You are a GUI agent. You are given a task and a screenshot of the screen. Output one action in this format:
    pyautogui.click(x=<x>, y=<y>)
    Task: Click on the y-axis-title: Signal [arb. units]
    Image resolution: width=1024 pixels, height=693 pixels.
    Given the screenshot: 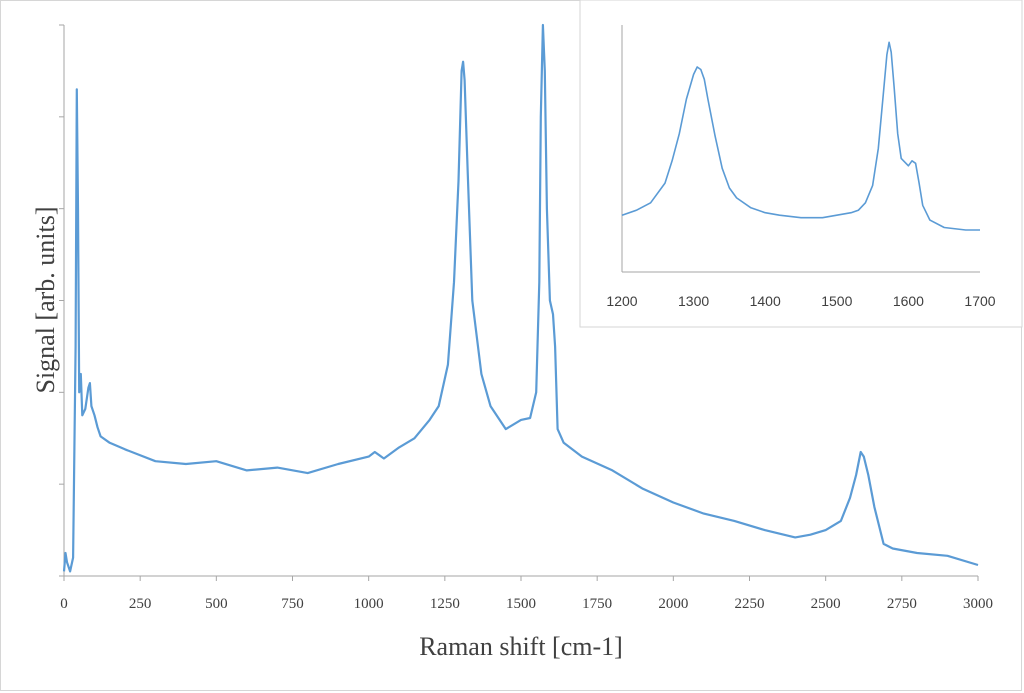 What is the action you would take?
    pyautogui.click(x=45, y=299)
    